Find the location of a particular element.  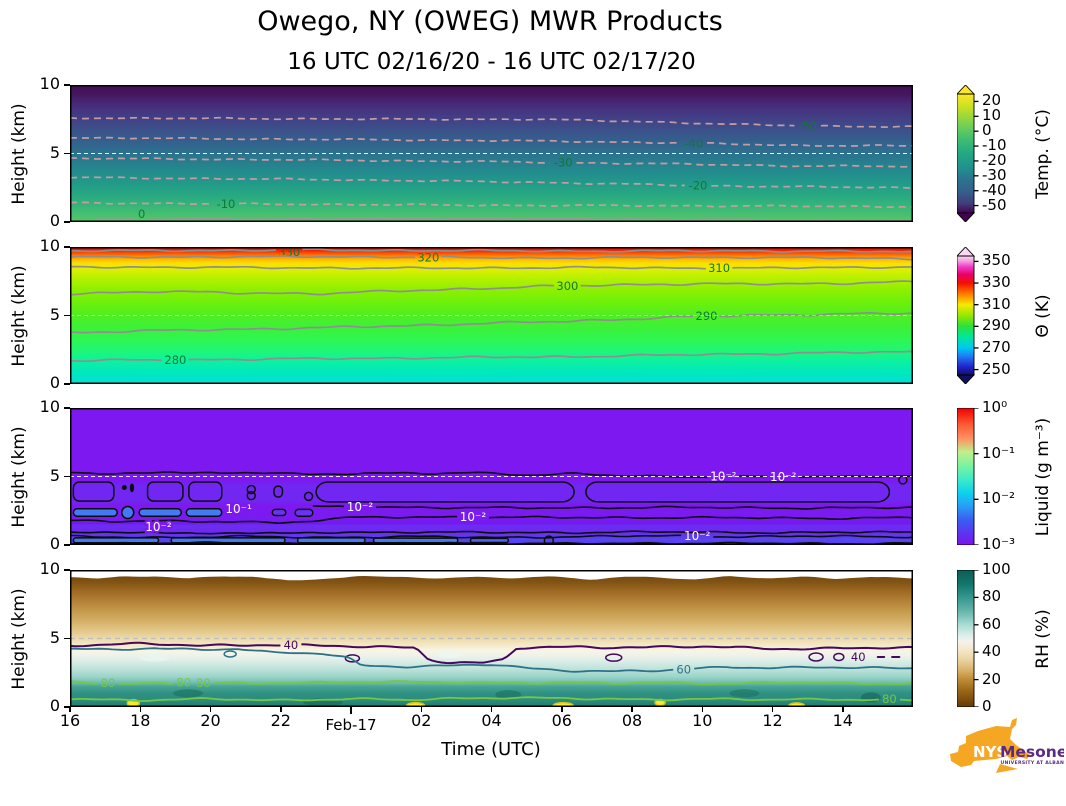

panel-rh: 40 60 80 80 80 80 40 is located at coordinates (491, 640).